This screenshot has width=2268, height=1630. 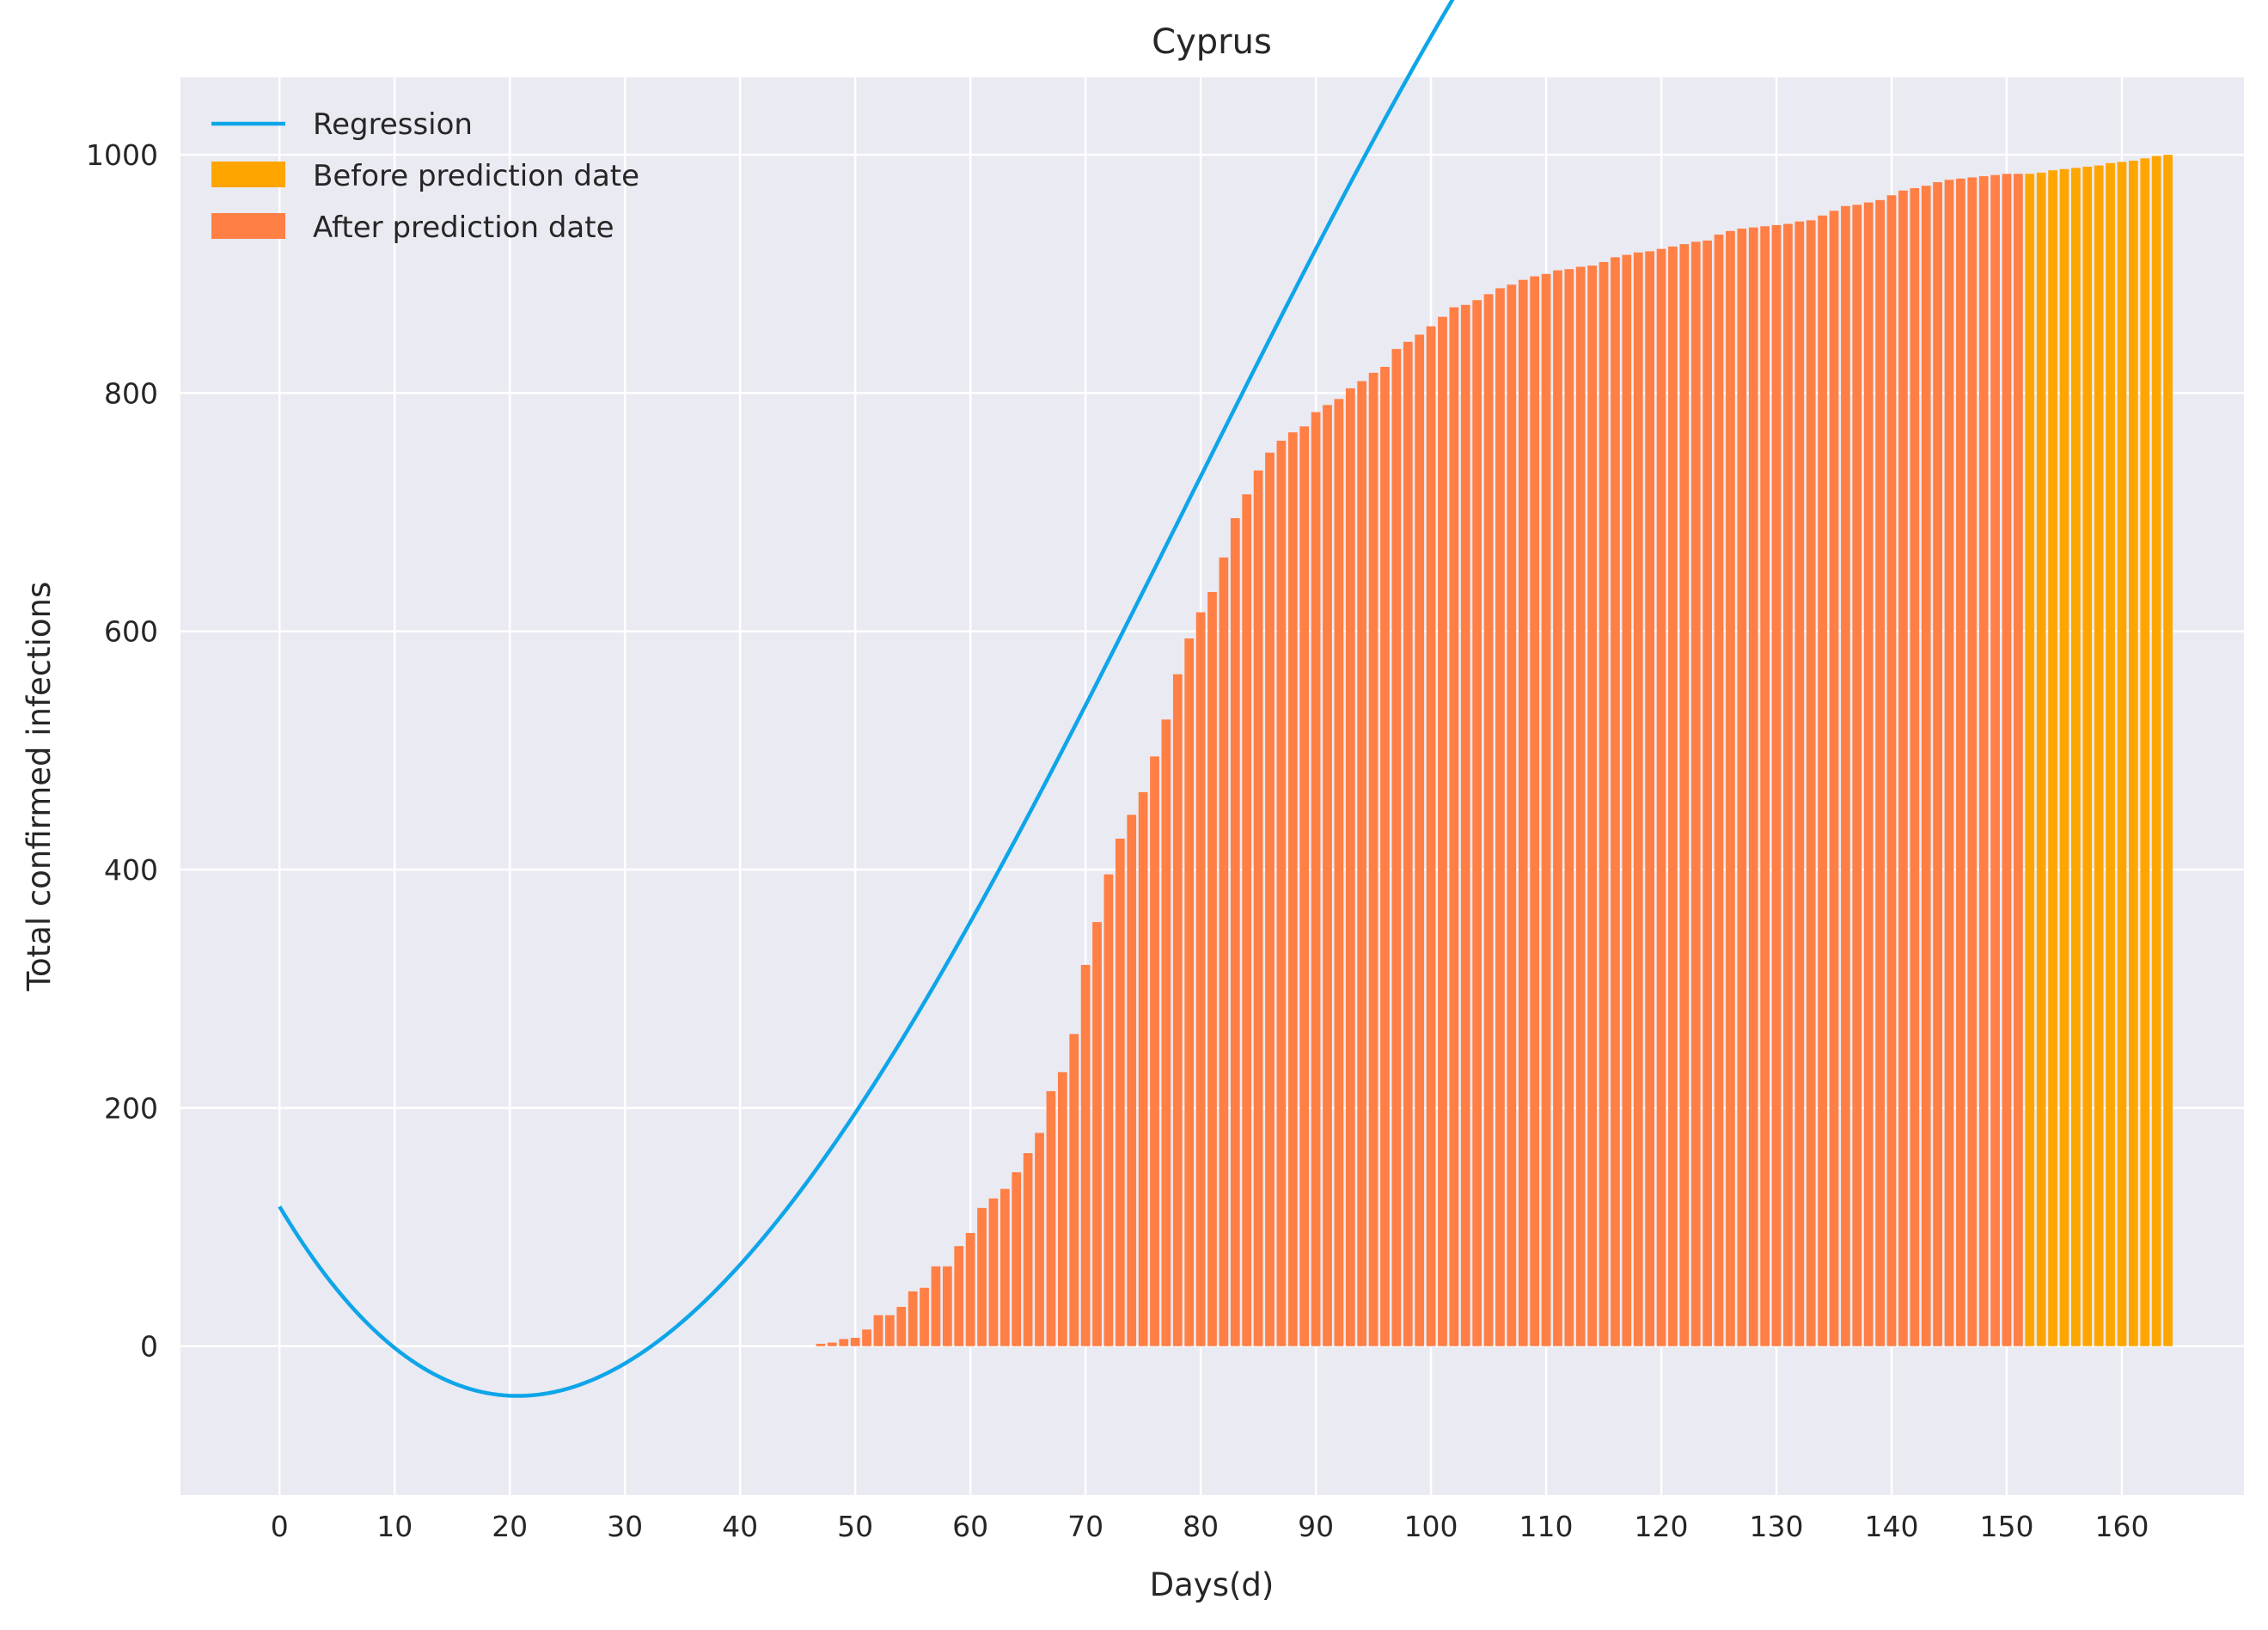 What do you see at coordinates (1662, 1526) in the screenshot?
I see `x-tick-label: 120` at bounding box center [1662, 1526].